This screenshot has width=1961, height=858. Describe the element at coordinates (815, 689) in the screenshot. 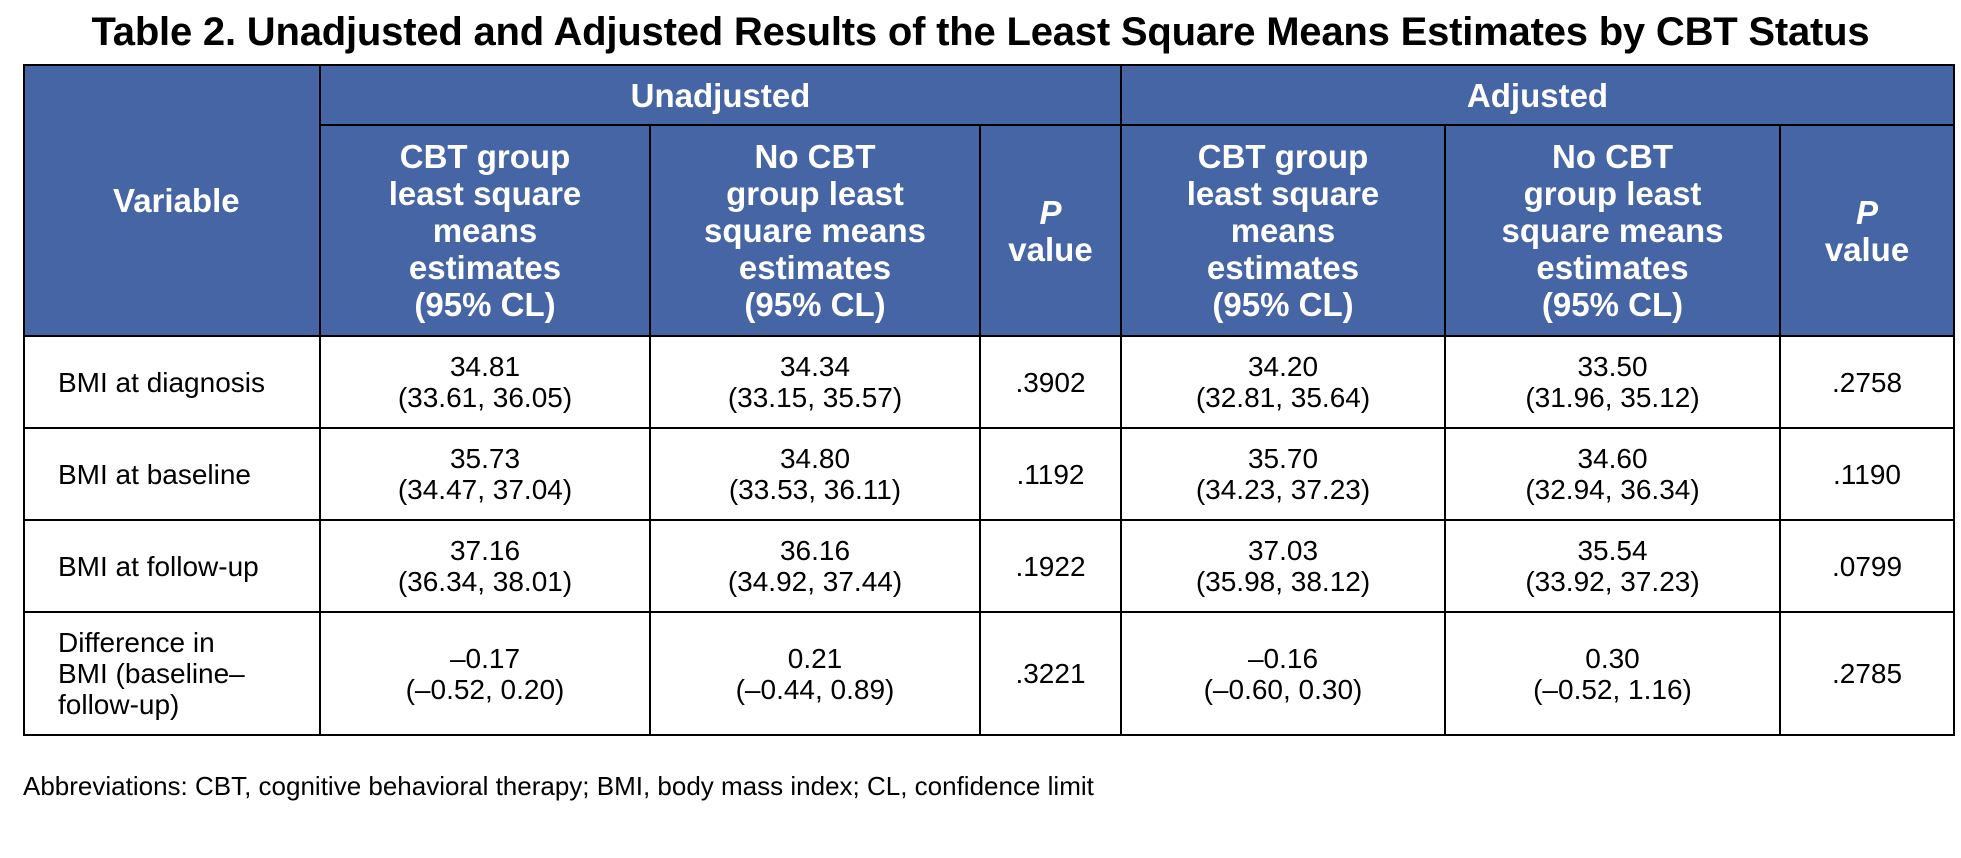

I see `confidence-interval: (–0.44, 0.89)` at that location.